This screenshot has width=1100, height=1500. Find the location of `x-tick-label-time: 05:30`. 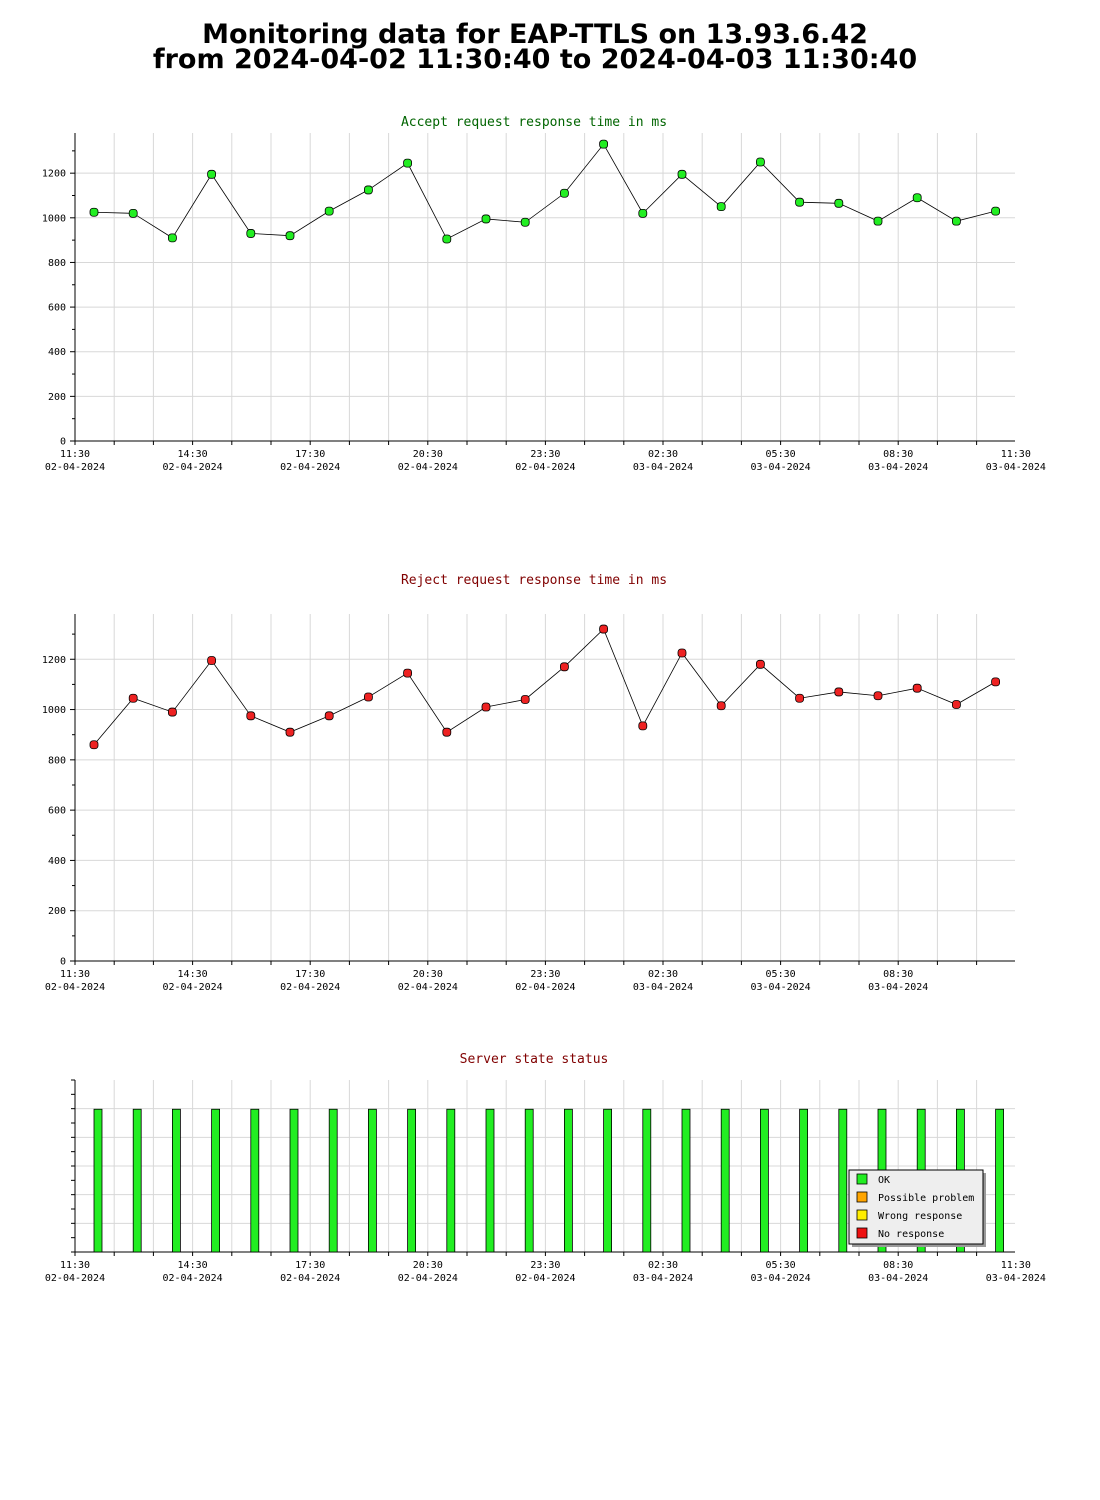

x-tick-label-time: 05:30 is located at coordinates (781, 974).